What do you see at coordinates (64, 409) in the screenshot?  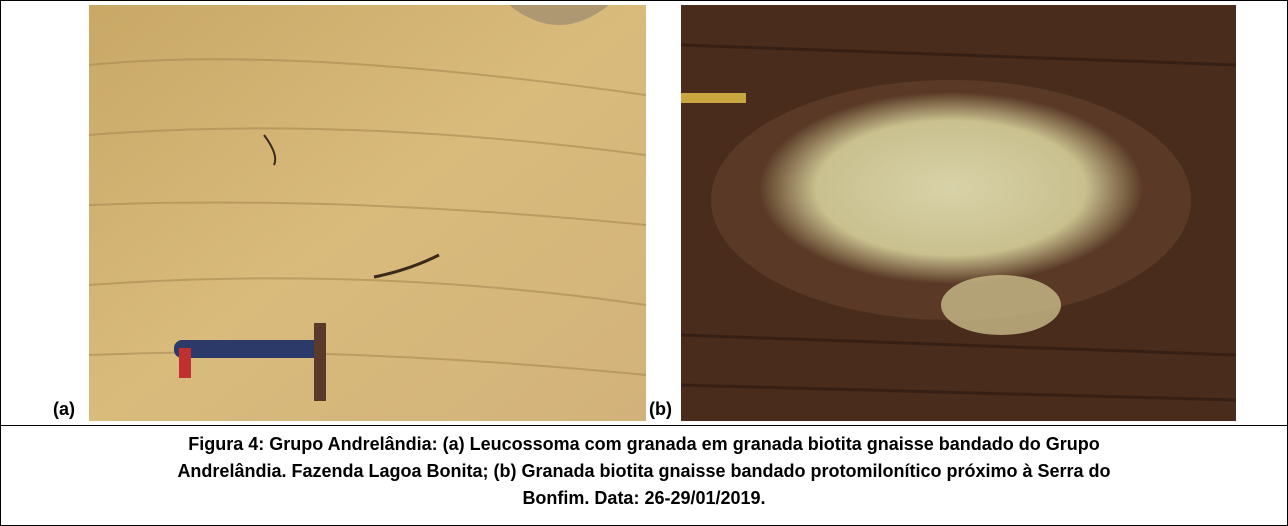 I see `panel-label: (a)` at bounding box center [64, 409].